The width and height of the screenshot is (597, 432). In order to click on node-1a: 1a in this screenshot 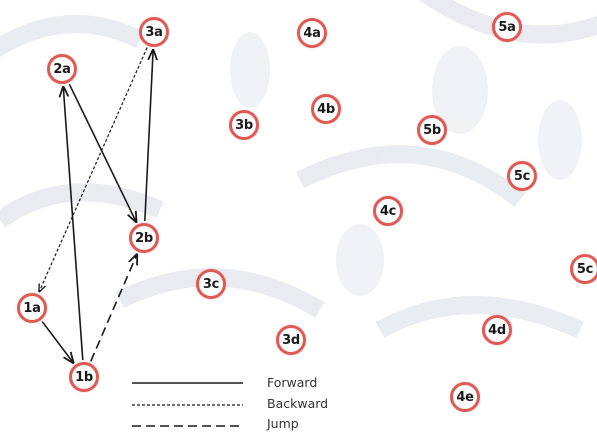, I will do `click(32, 308)`.